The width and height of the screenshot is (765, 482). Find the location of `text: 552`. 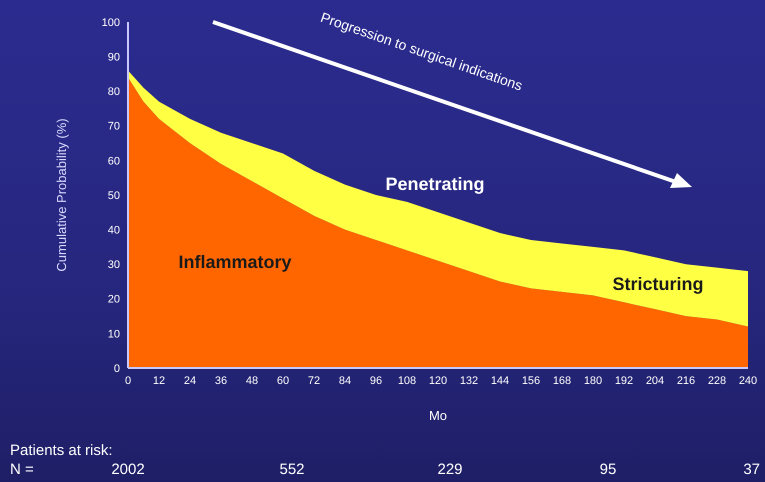

text: 552 is located at coordinates (292, 469).